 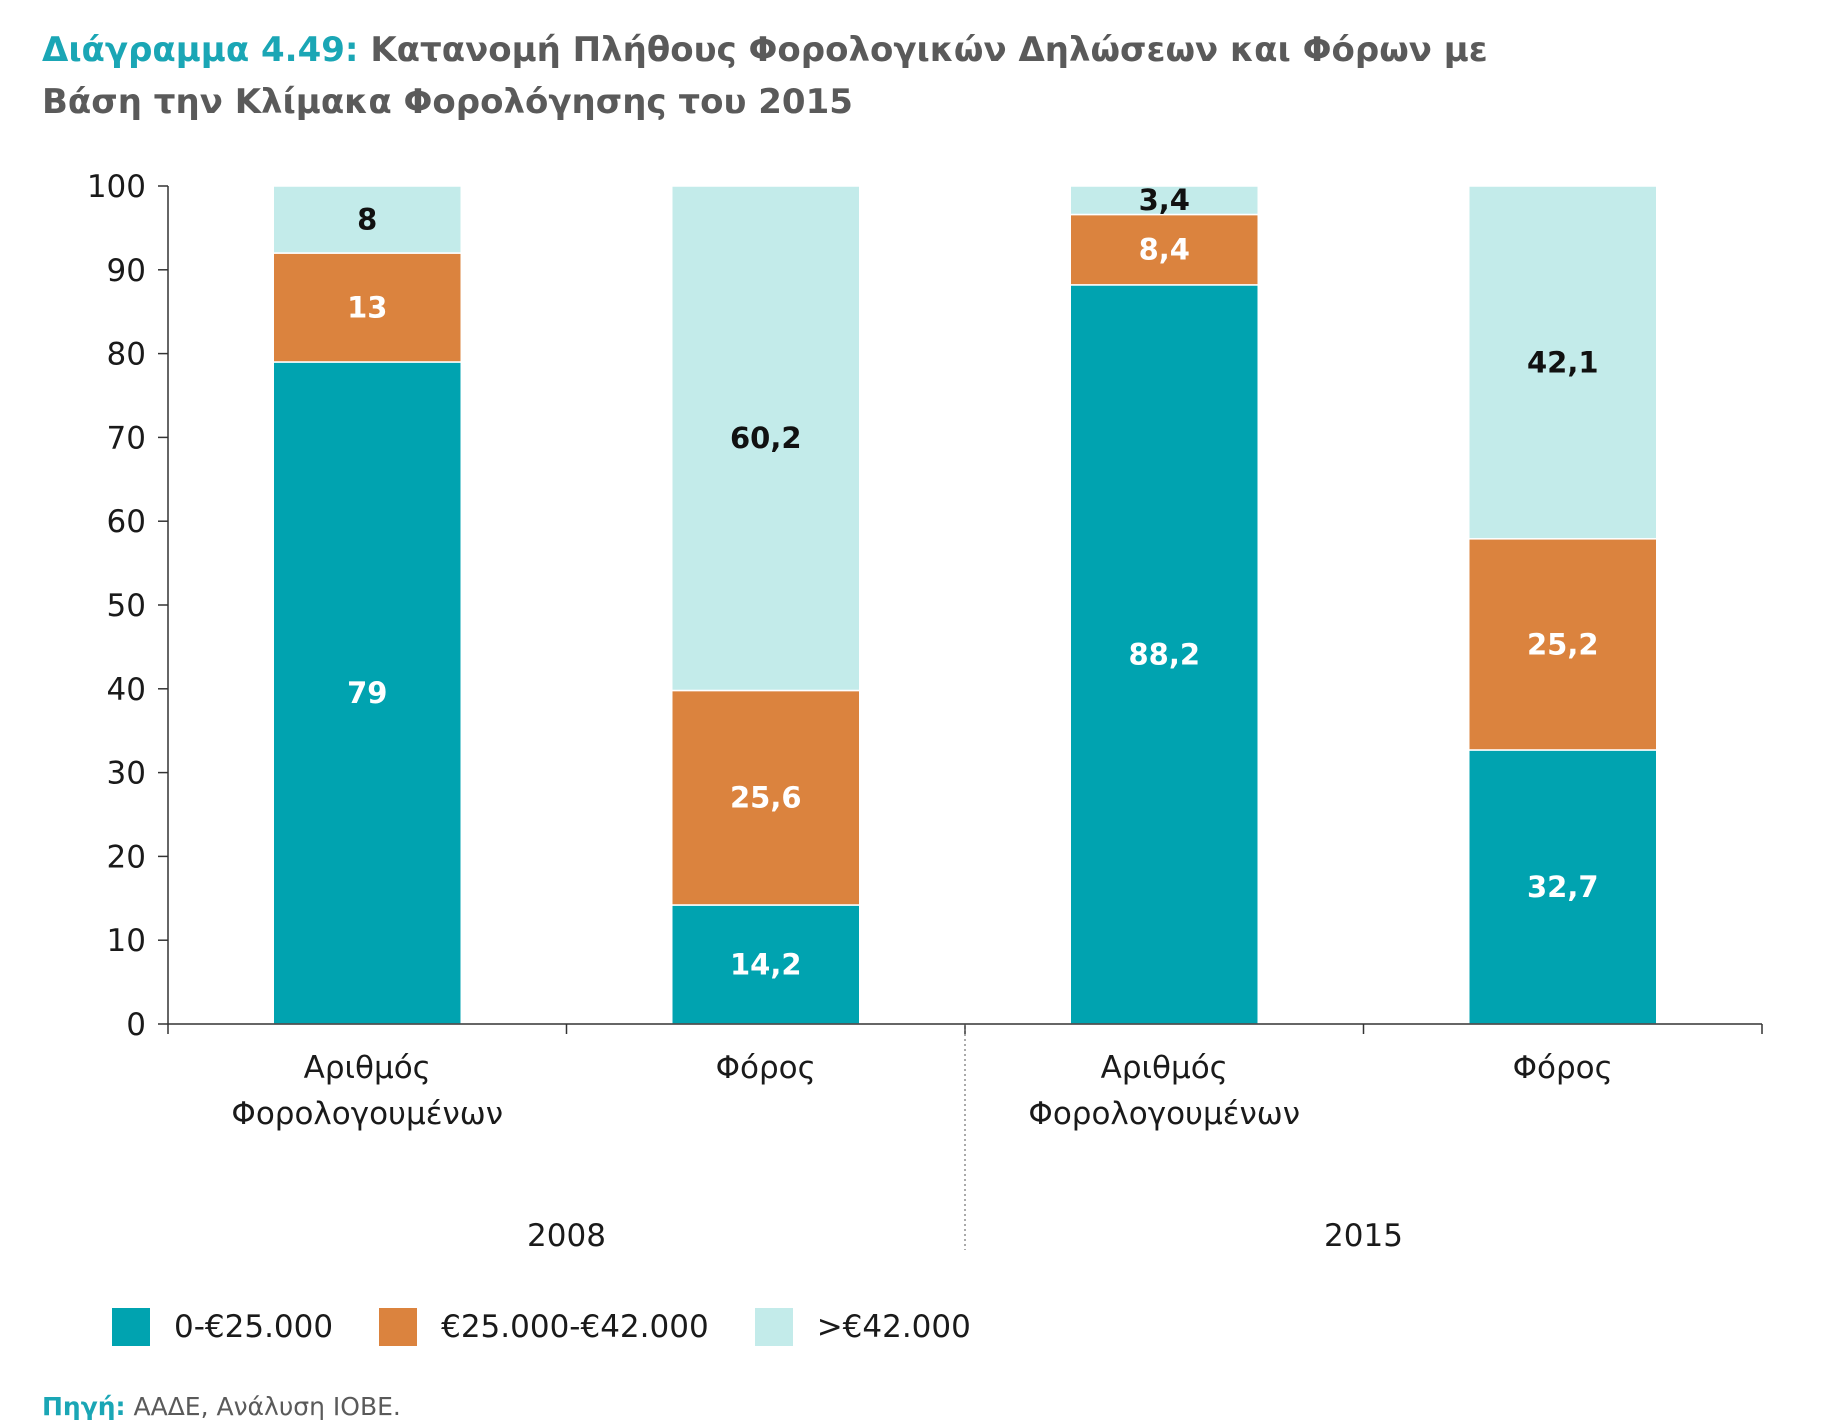 What do you see at coordinates (566, 1236) in the screenshot?
I see `group-label: 2008` at bounding box center [566, 1236].